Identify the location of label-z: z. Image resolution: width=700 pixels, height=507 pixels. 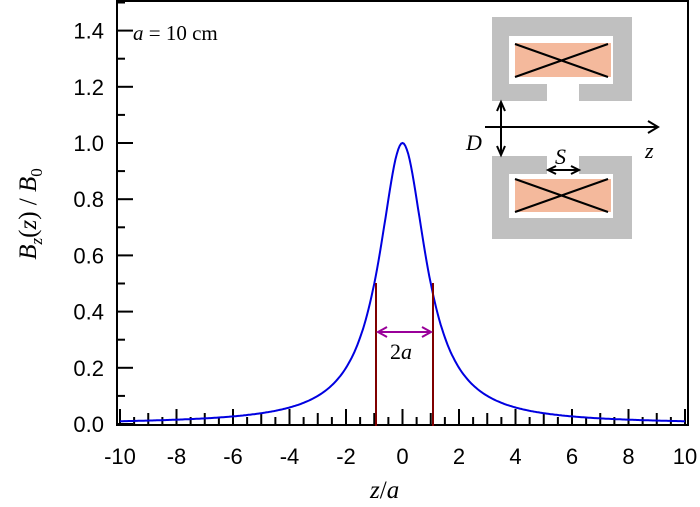
(649, 150).